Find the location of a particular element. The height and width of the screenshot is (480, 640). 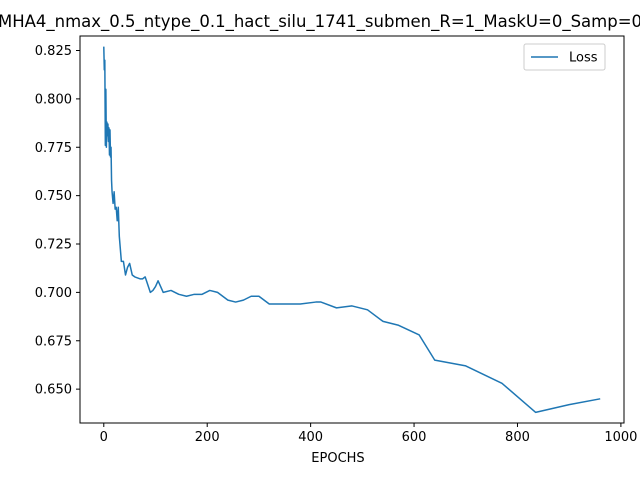

x-tick-label: 1000 is located at coordinates (620, 437).